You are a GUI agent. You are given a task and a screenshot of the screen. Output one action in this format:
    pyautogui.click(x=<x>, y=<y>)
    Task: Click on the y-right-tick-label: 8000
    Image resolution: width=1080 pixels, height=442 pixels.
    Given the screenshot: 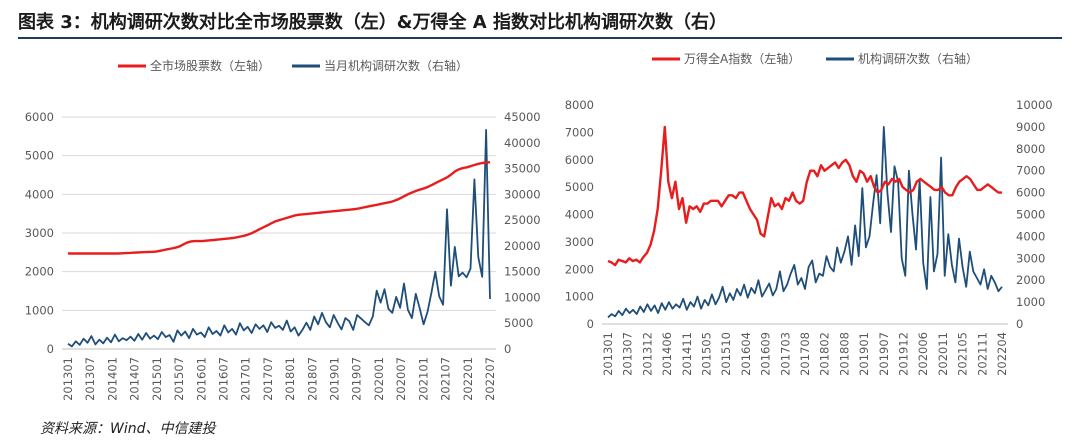 What is the action you would take?
    pyautogui.click(x=1030, y=149)
    